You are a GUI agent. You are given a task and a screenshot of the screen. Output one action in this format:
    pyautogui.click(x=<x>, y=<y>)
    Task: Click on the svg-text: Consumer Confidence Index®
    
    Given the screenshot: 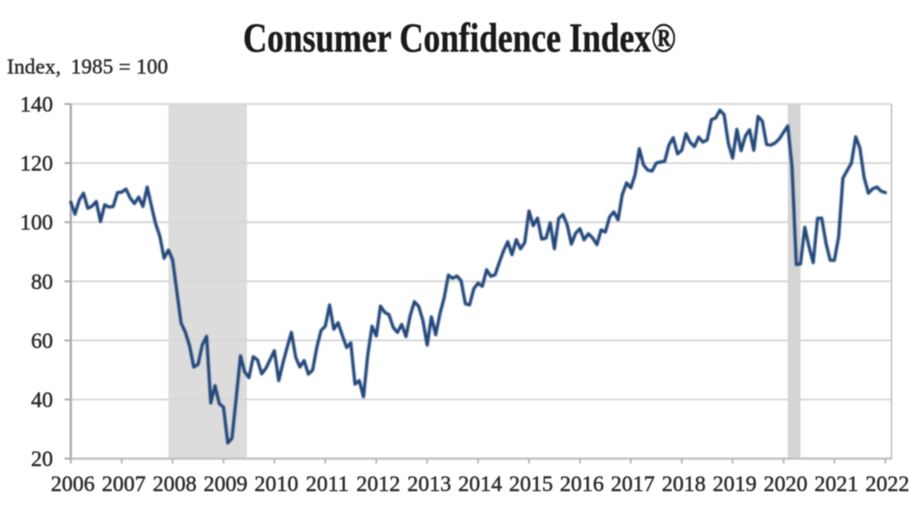 What is the action you would take?
    pyautogui.click(x=459, y=38)
    